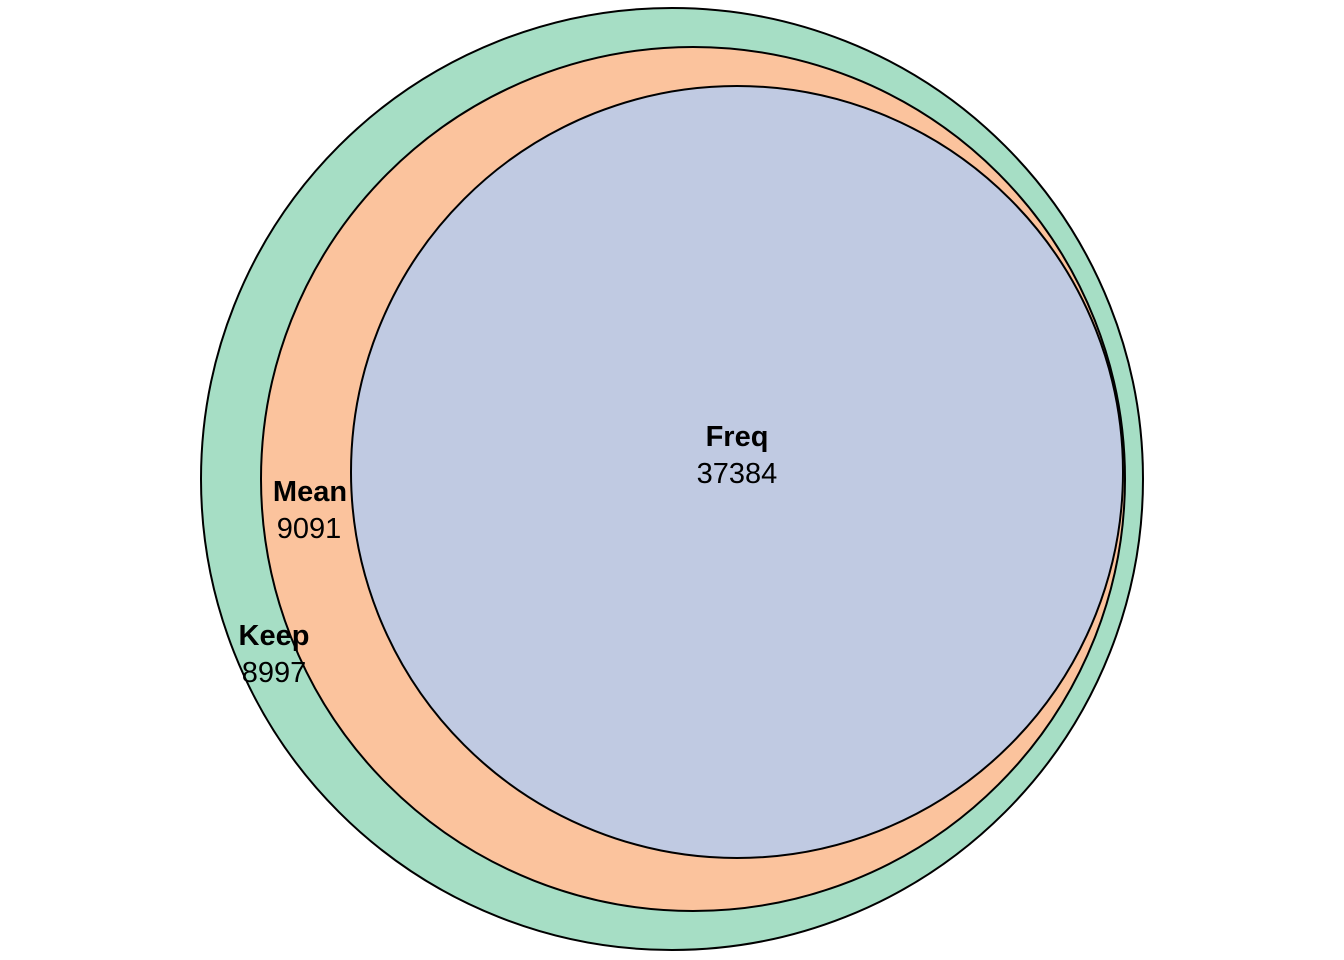 Image resolution: width=1344 pixels, height=960 pixels. What do you see at coordinates (737, 437) in the screenshot?
I see `set-label-freq: Freq` at bounding box center [737, 437].